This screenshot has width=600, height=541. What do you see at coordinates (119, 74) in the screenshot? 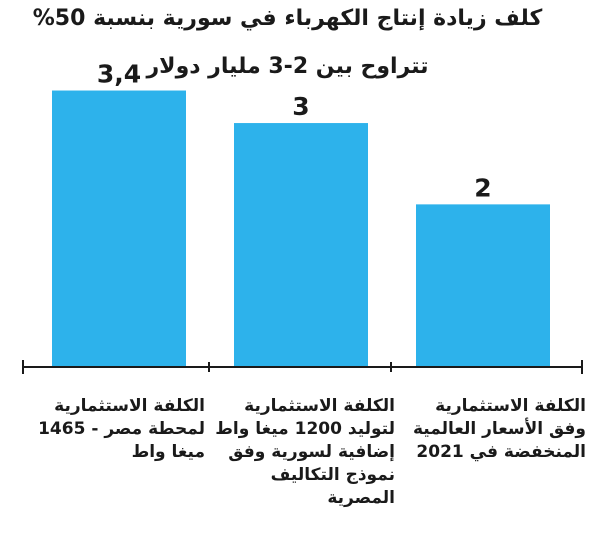
I see `bar-value-label-0: 3,4` at bounding box center [119, 74].